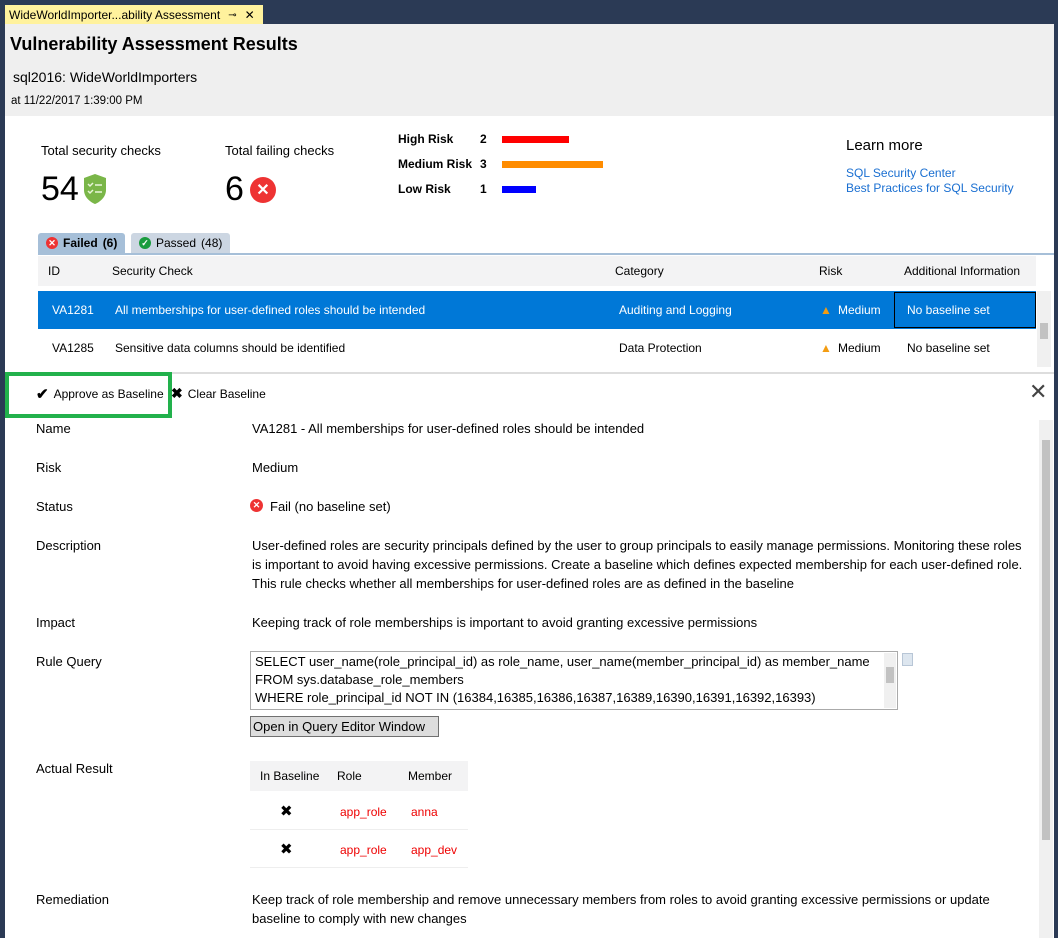  I want to click on close-details-icon: ✕, so click(1038, 391).